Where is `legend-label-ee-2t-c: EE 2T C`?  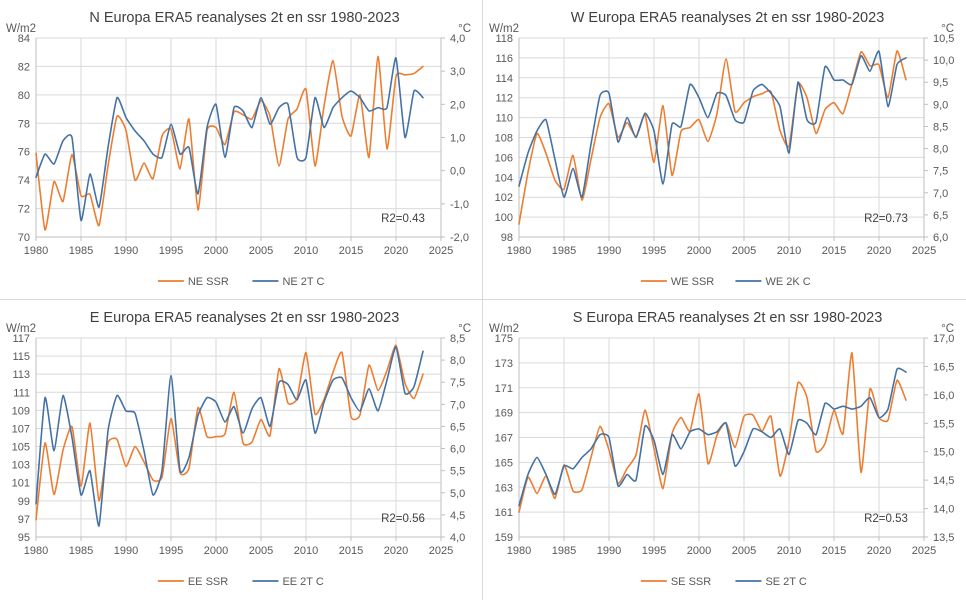 legend-label-ee-2t-c: EE 2T C is located at coordinates (302, 582).